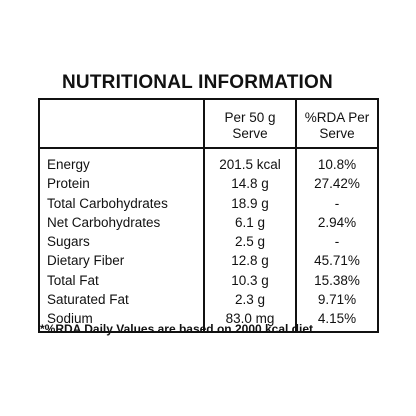  I want to click on nutrient-per-serve: 18.9 g, so click(250, 203).